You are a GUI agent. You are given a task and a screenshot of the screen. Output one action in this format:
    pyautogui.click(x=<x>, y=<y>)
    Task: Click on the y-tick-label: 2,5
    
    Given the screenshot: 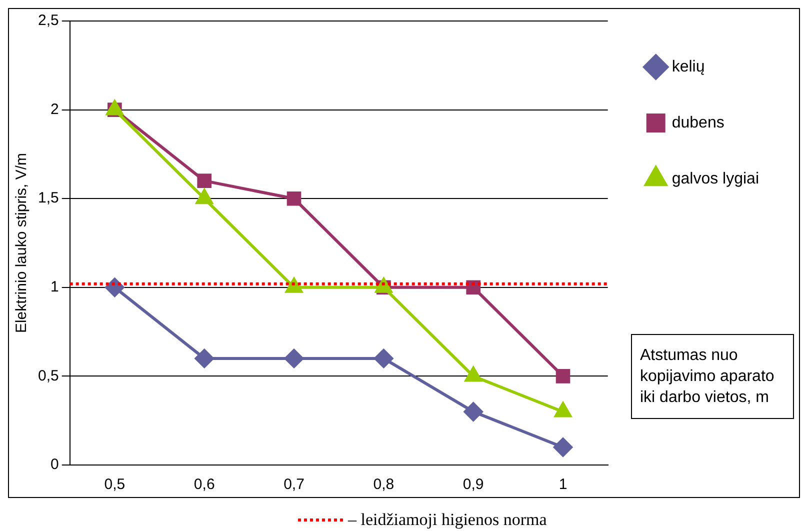 What is the action you would take?
    pyautogui.click(x=48, y=21)
    